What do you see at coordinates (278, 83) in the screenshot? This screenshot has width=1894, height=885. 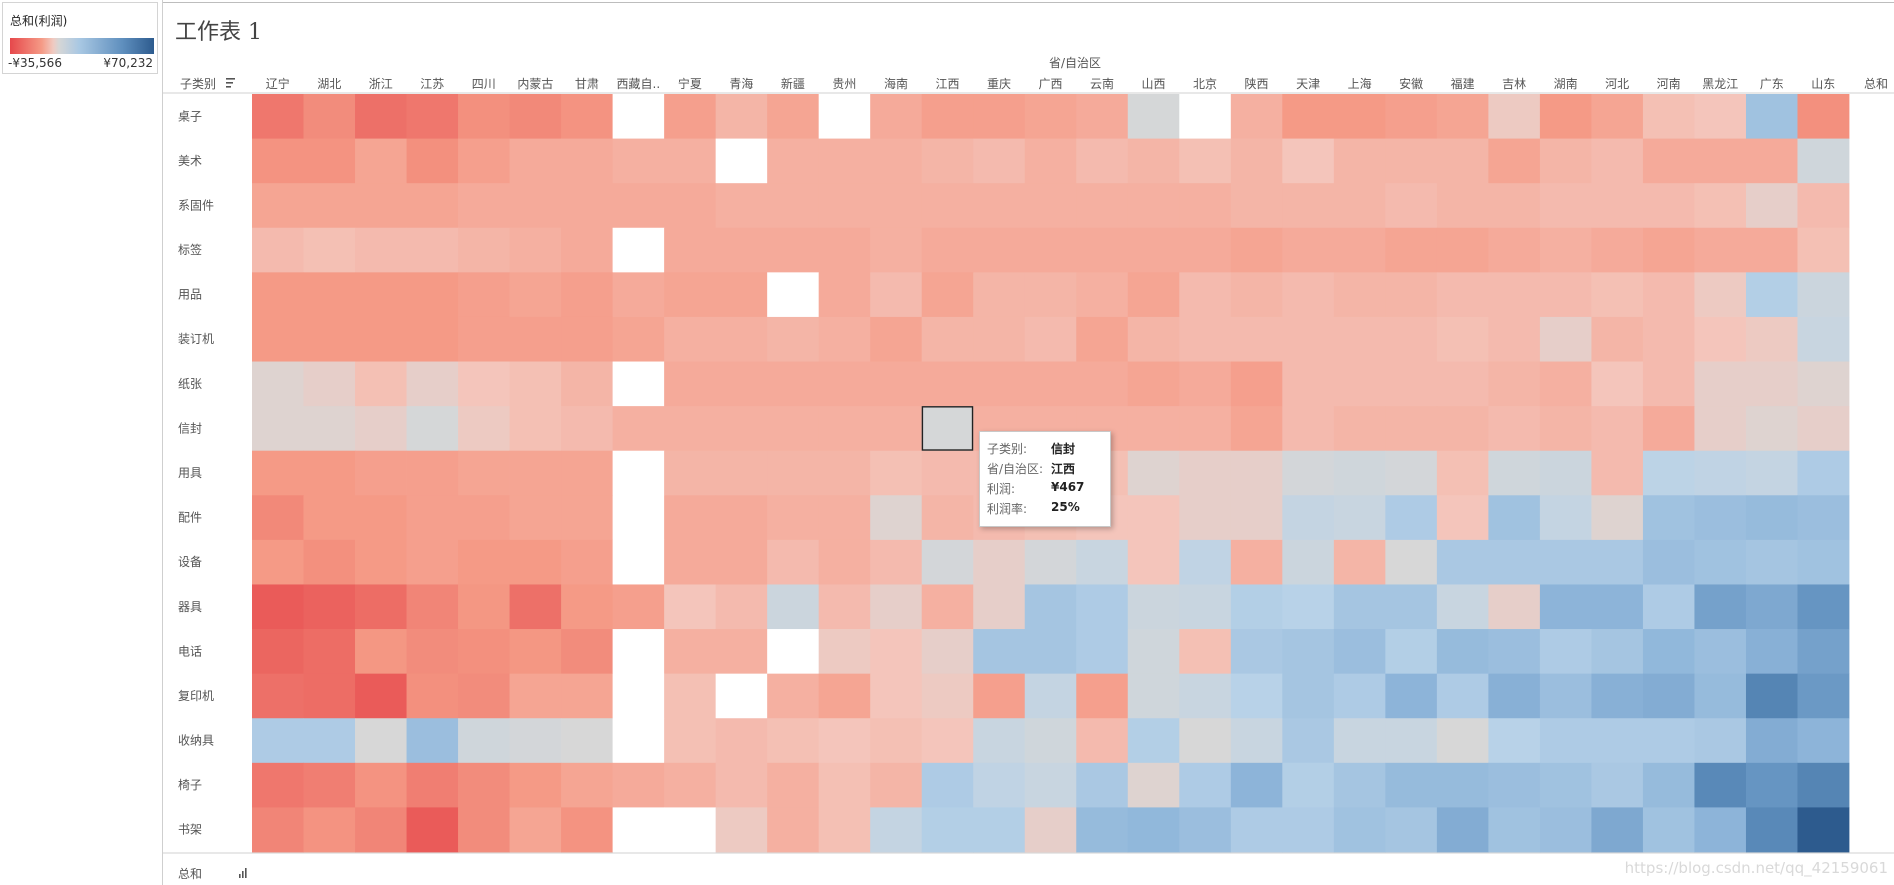 I see `column-label: 辽宁` at bounding box center [278, 83].